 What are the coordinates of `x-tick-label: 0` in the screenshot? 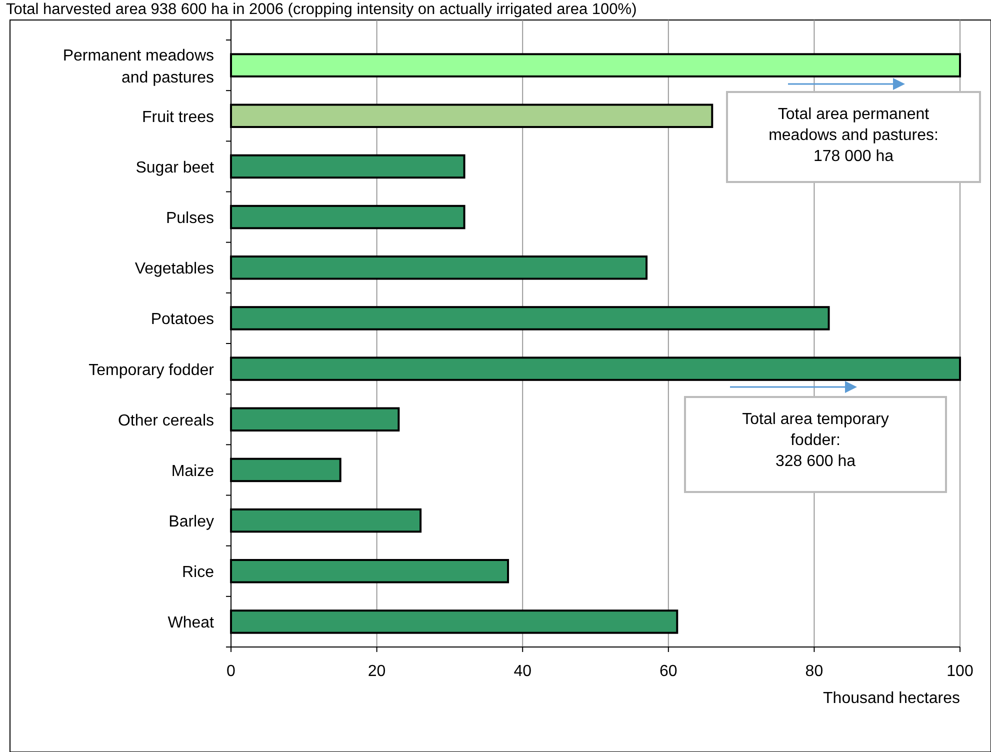 It's located at (231, 671).